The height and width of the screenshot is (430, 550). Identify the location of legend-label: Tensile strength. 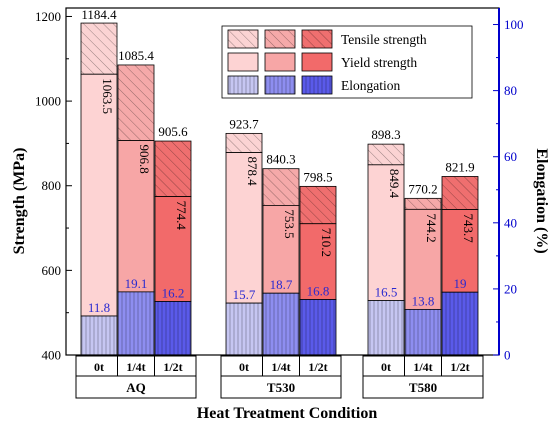
(384, 39).